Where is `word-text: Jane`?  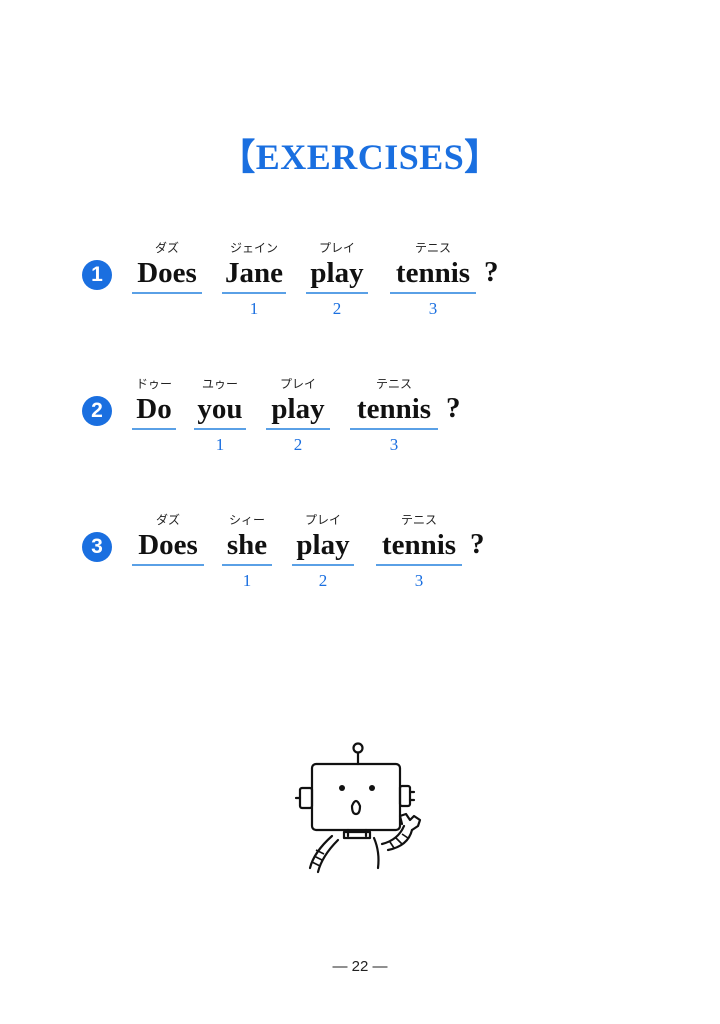 word-text: Jane is located at coordinates (254, 273).